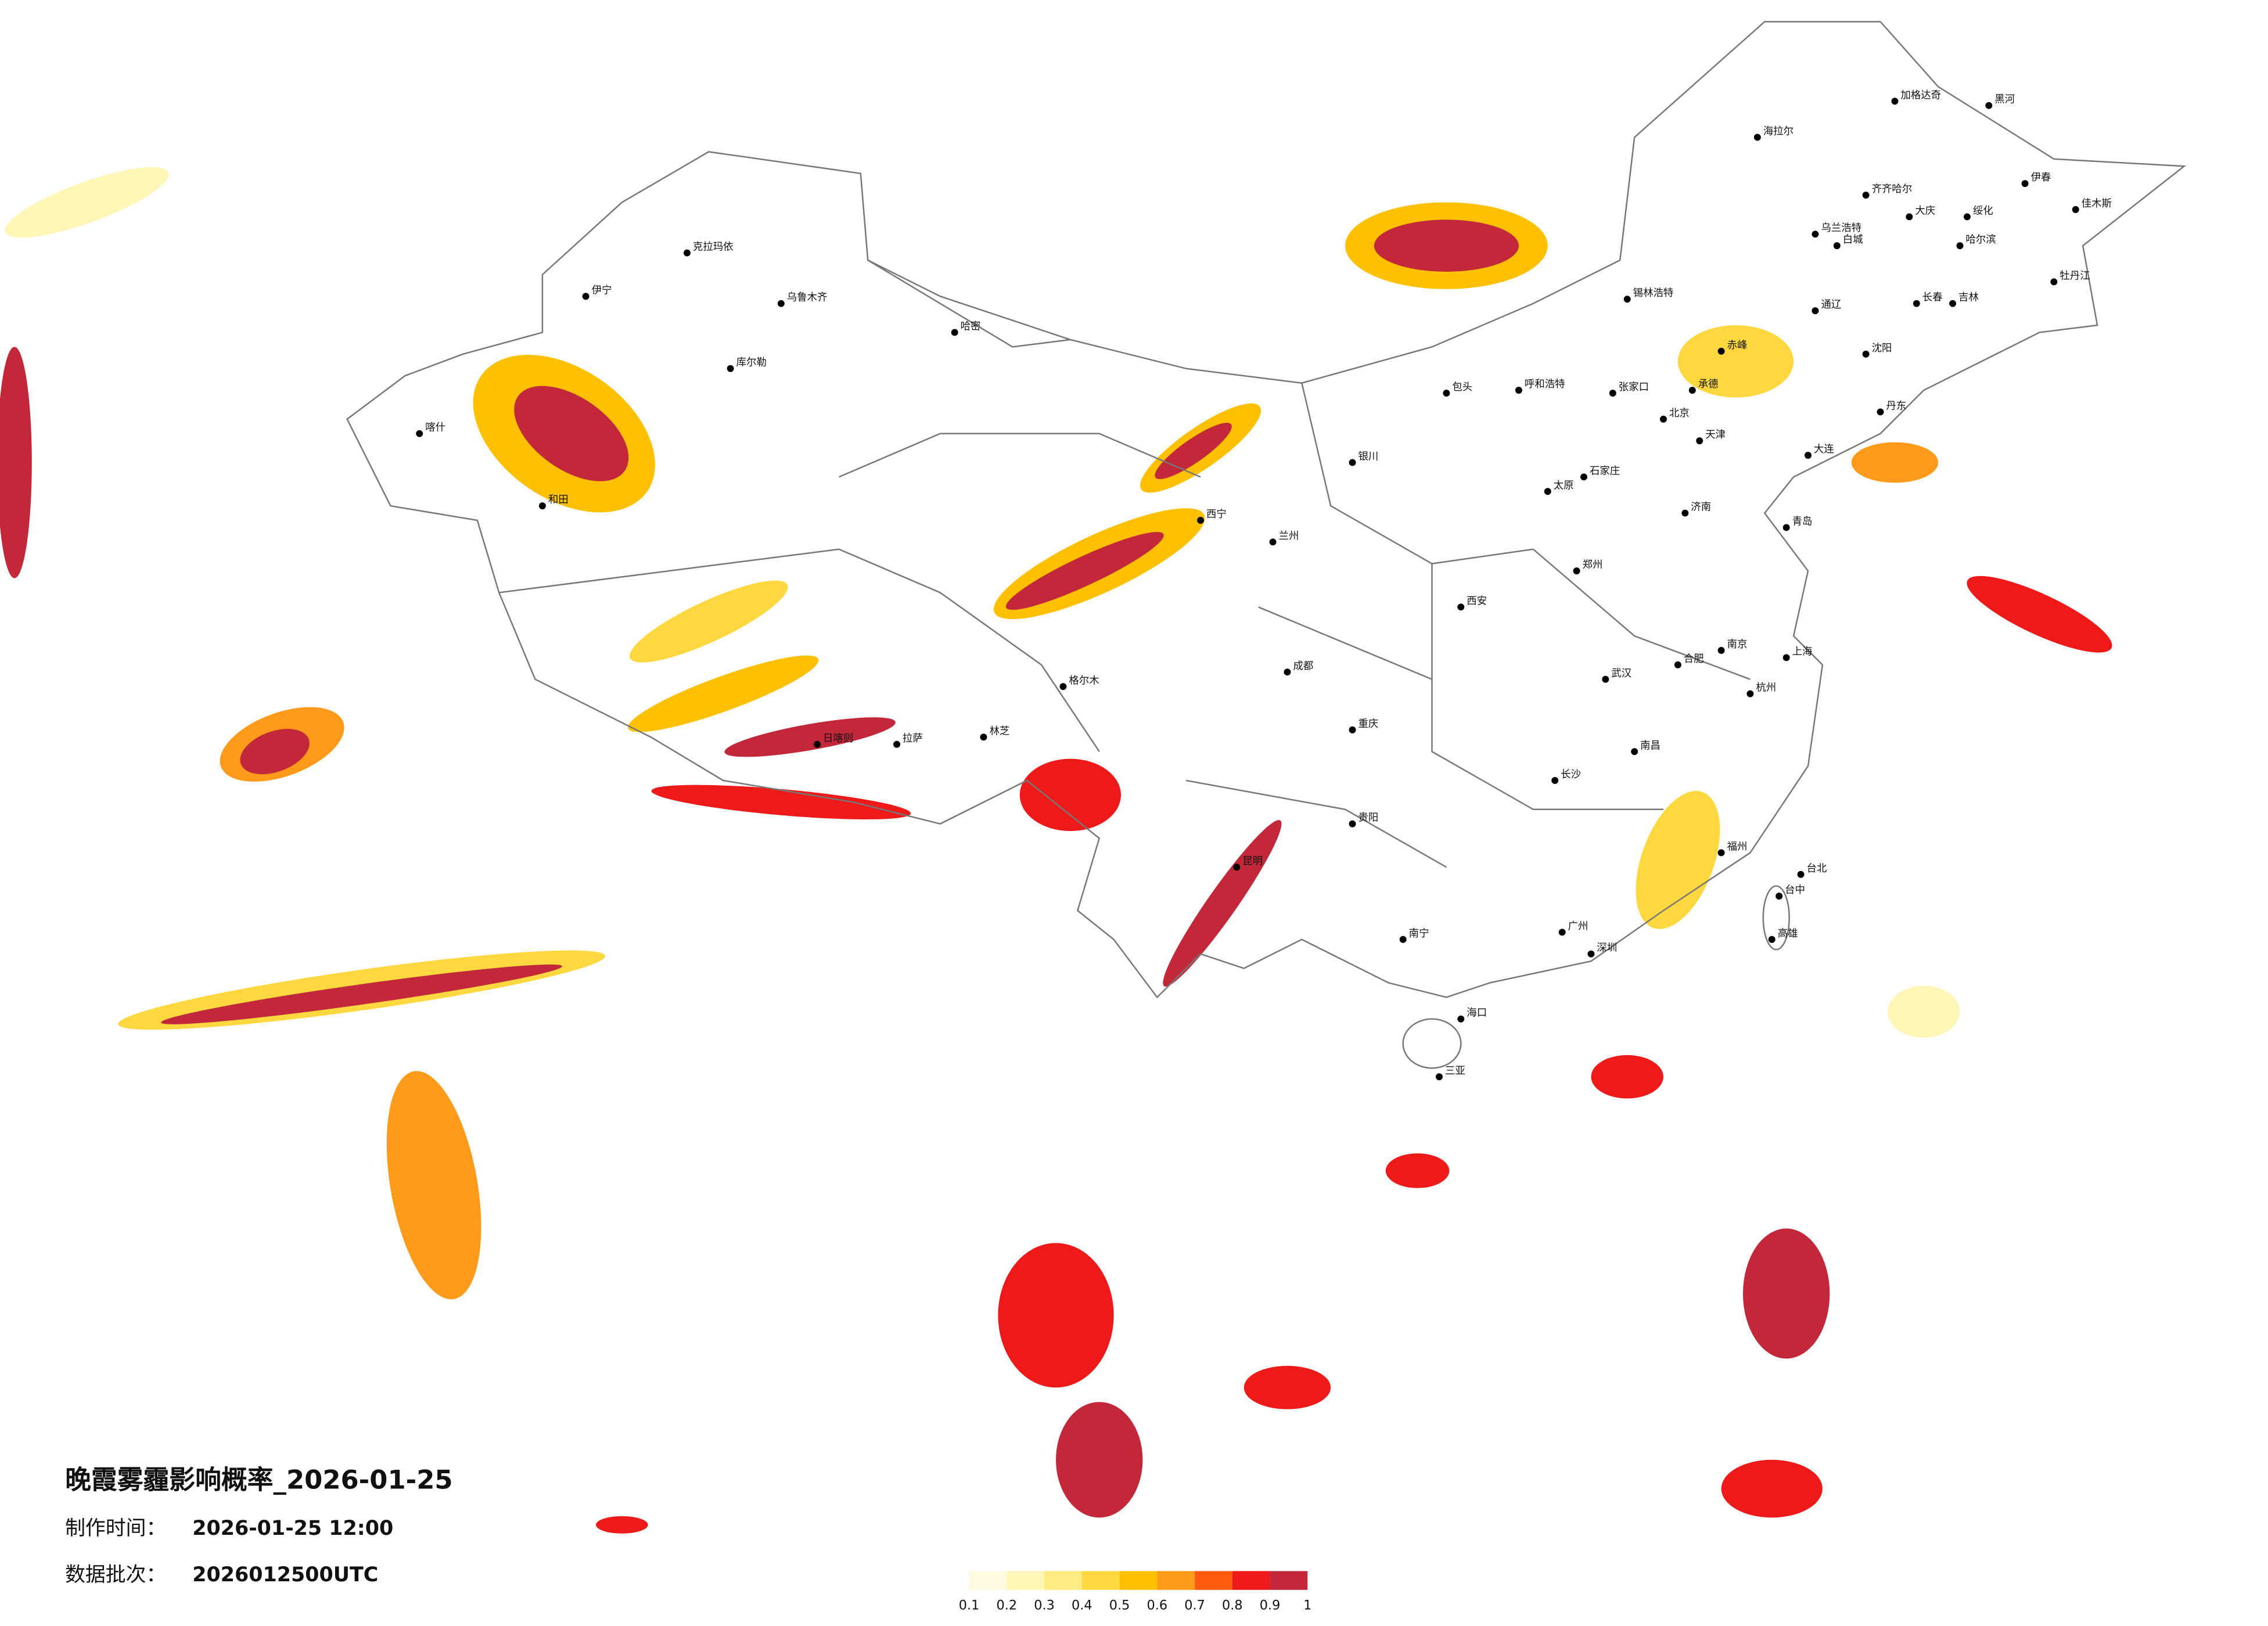 Image resolution: width=2268 pixels, height=1626 pixels. Describe the element at coordinates (2097, 204) in the screenshot. I see `city-label: 佳木斯` at that location.